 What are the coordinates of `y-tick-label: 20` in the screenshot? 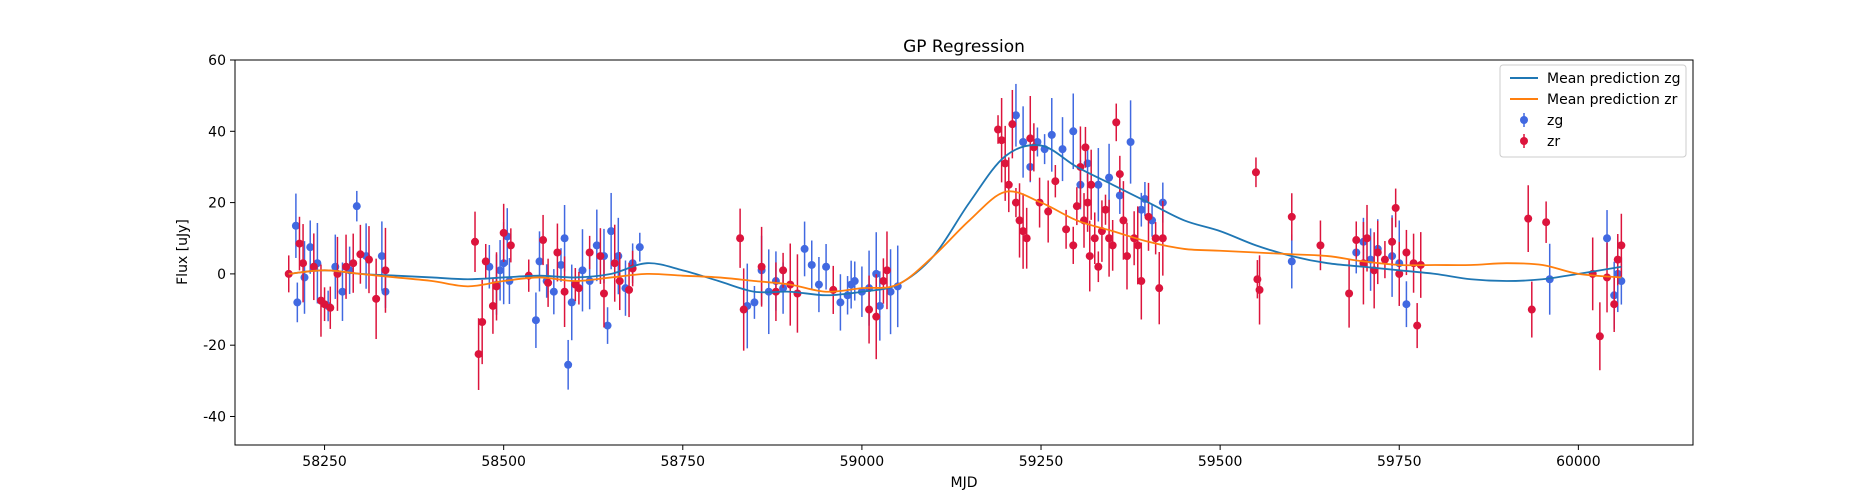 It's located at (217, 204).